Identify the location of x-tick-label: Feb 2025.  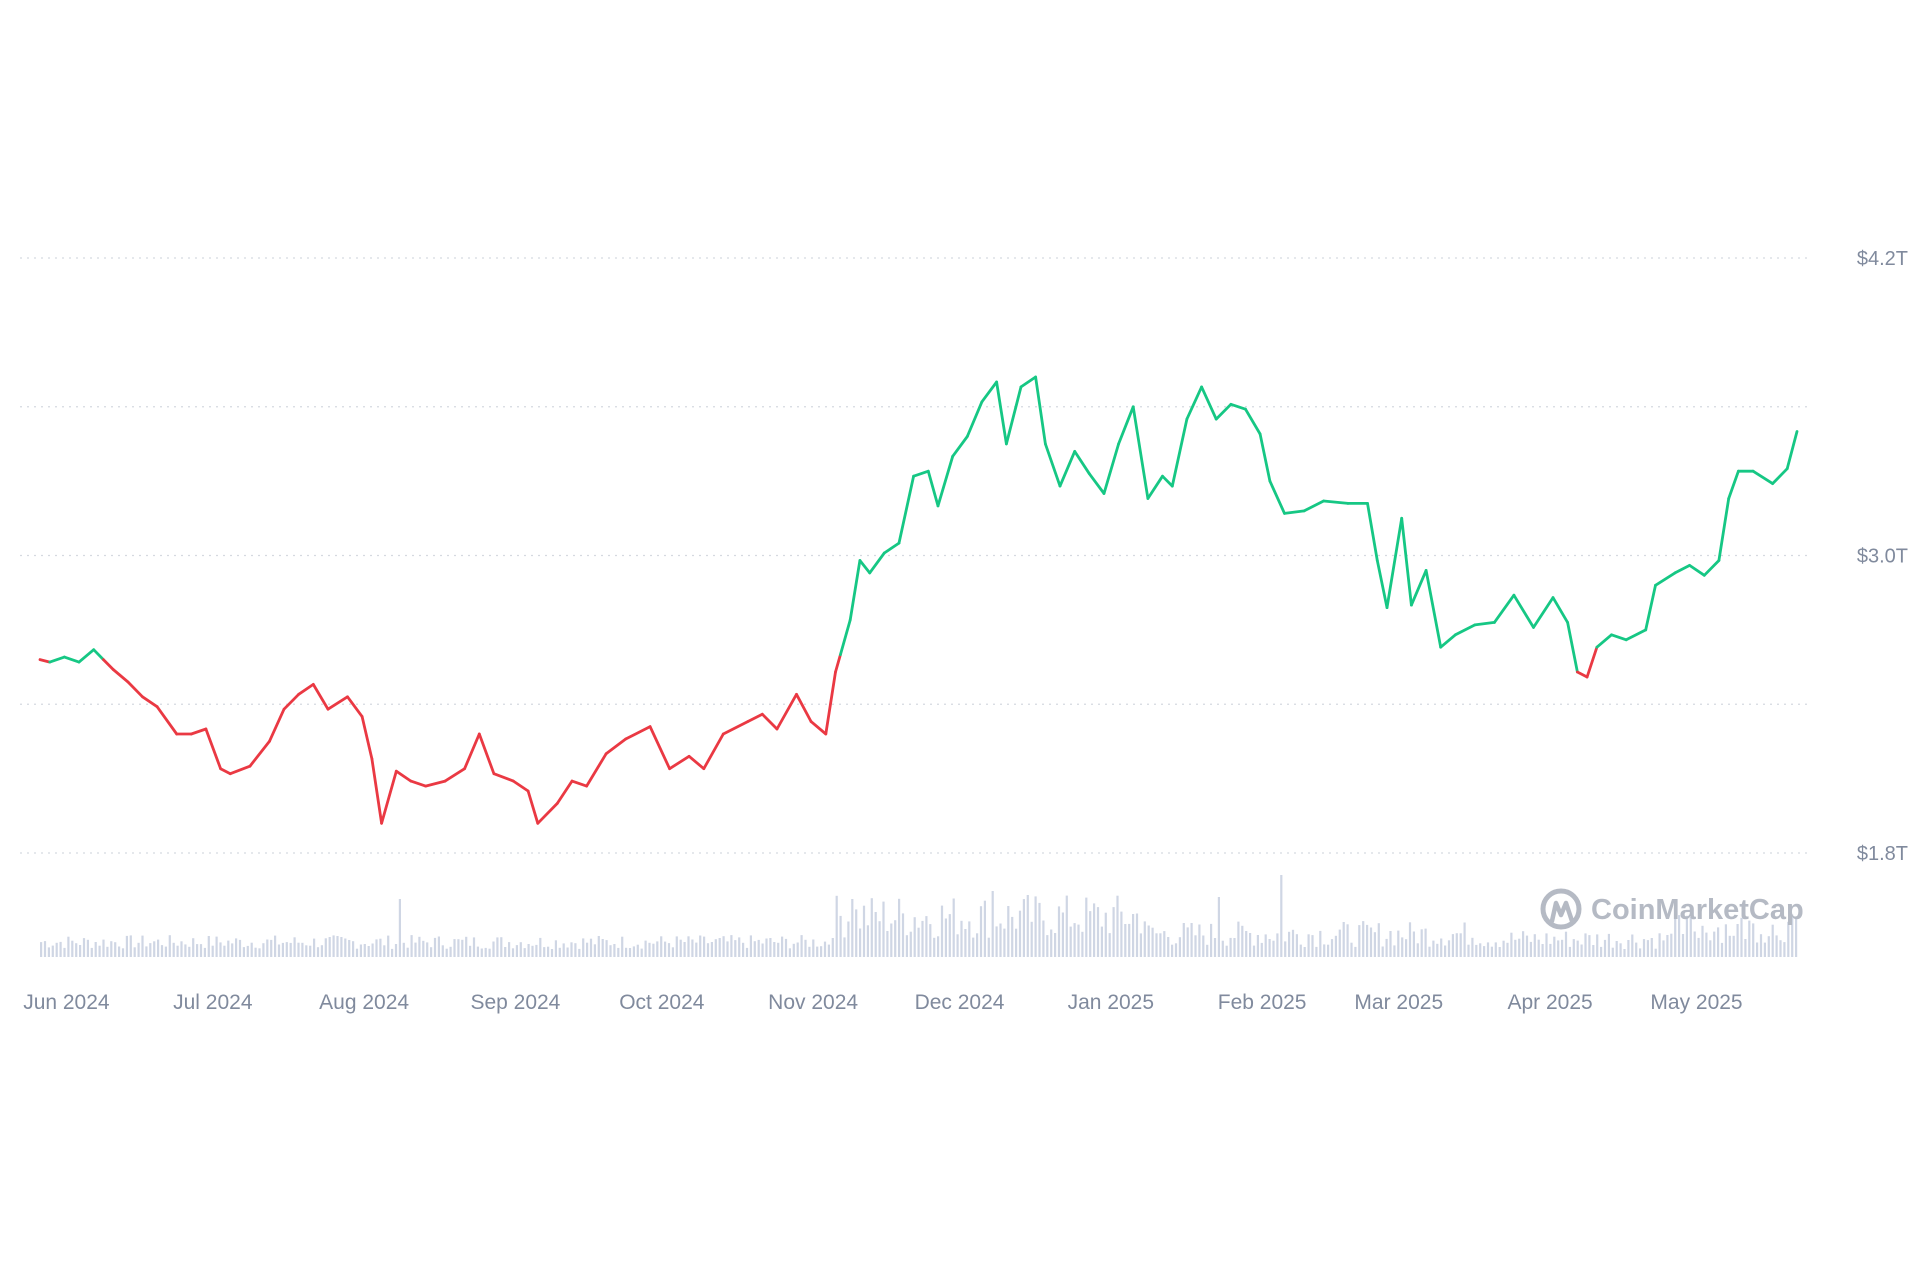
(1262, 1002).